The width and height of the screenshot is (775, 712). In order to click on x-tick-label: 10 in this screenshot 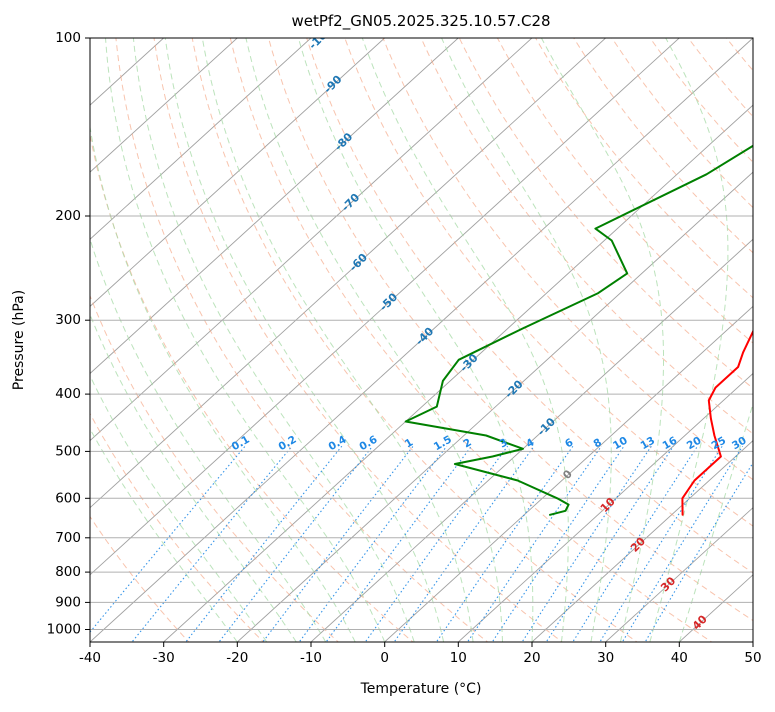, I will do `click(458, 658)`.